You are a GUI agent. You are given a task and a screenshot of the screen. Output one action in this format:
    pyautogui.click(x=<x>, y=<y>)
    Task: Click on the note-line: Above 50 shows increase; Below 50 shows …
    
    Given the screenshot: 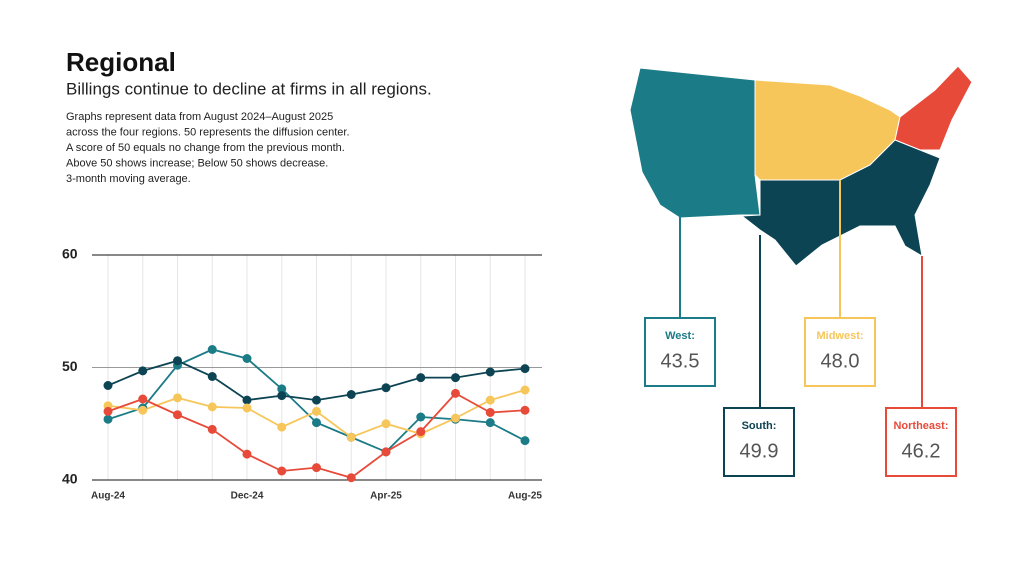 What is the action you would take?
    pyautogui.click(x=197, y=163)
    